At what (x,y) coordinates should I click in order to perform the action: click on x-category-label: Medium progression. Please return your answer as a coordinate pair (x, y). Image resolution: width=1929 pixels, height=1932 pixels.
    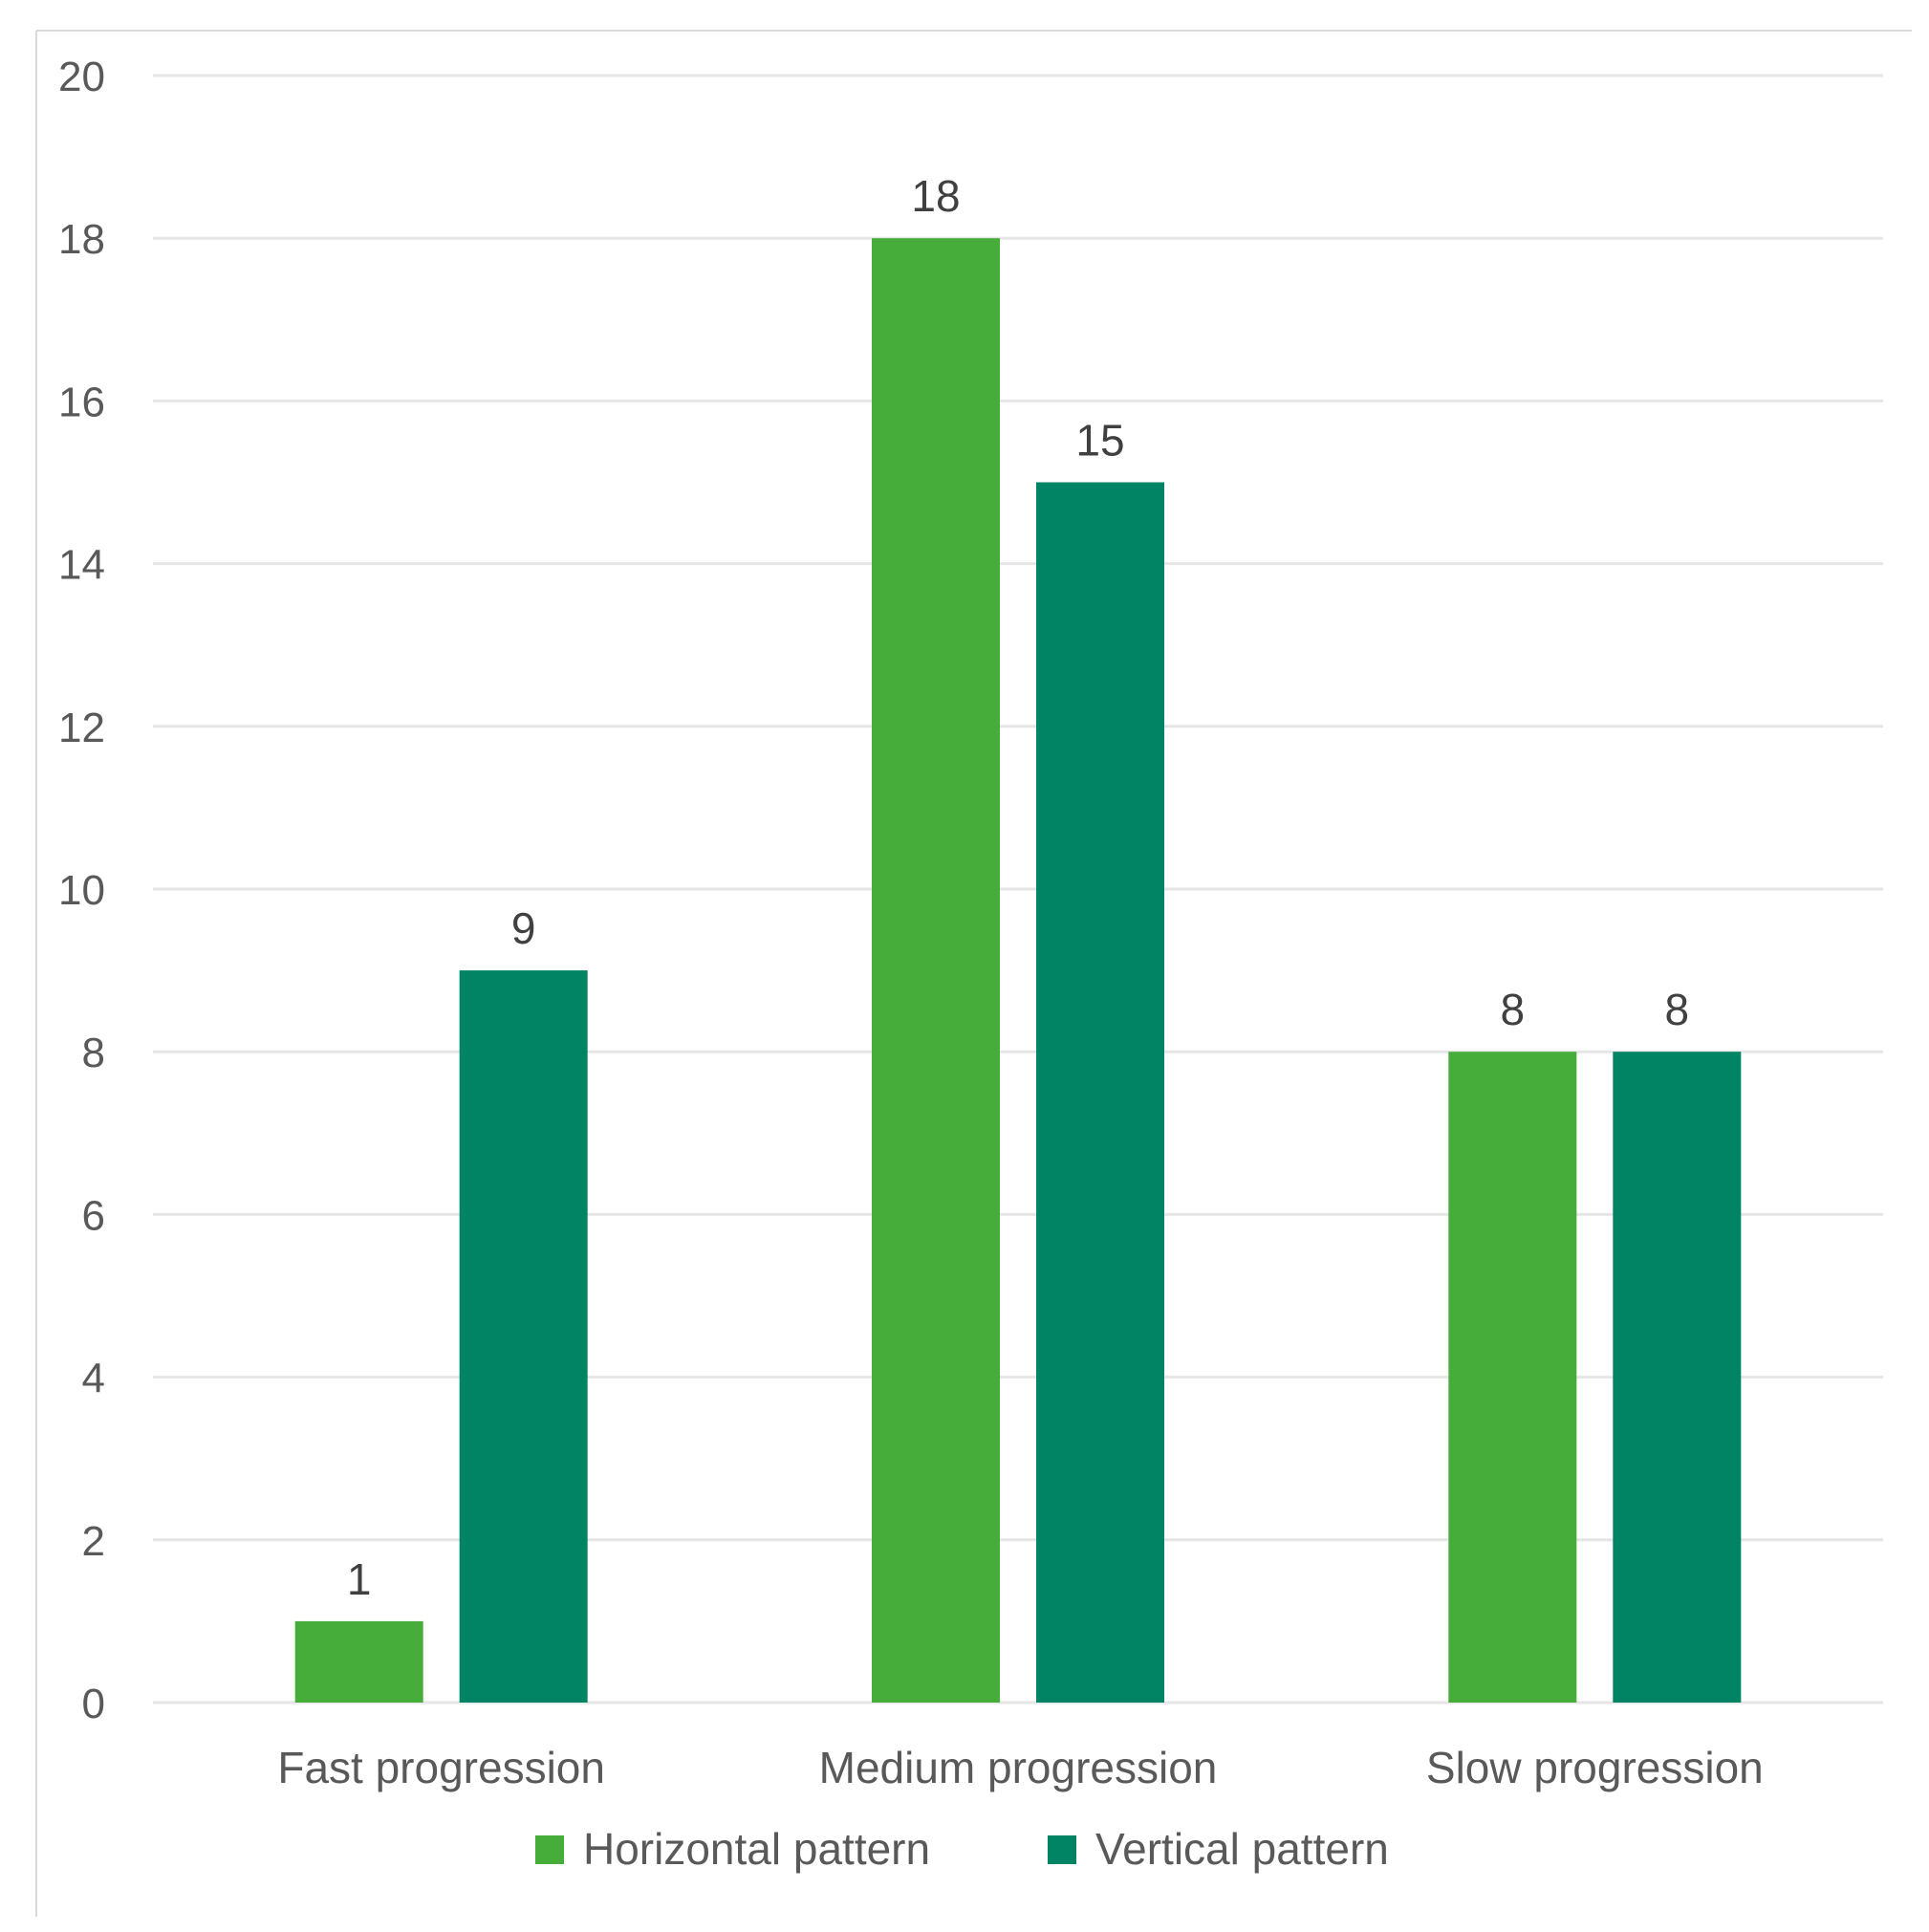
    Looking at the image, I should click on (1018, 1768).